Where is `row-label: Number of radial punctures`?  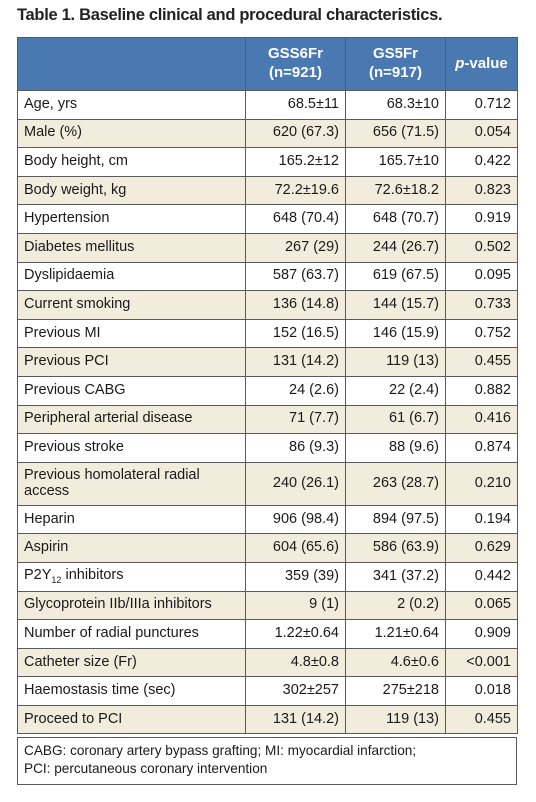 row-label: Number of radial punctures is located at coordinates (131, 634).